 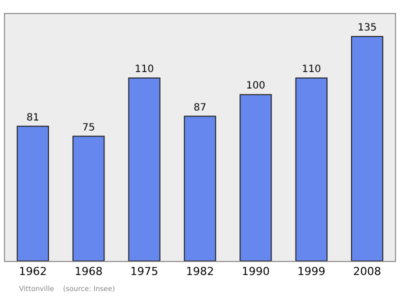 What do you see at coordinates (256, 86) in the screenshot?
I see `data-label: 100` at bounding box center [256, 86].